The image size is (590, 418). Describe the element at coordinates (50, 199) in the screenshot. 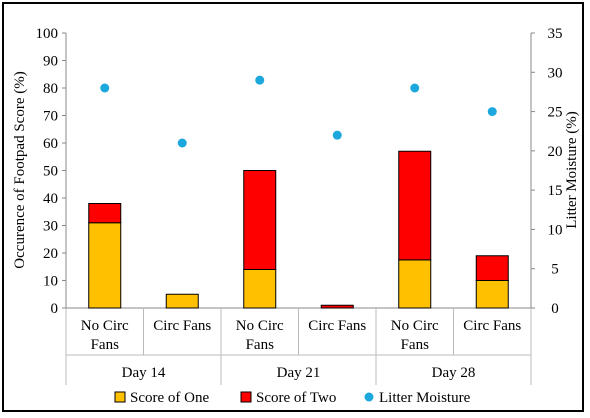

I see `y-left-tick-label: 40` at that location.